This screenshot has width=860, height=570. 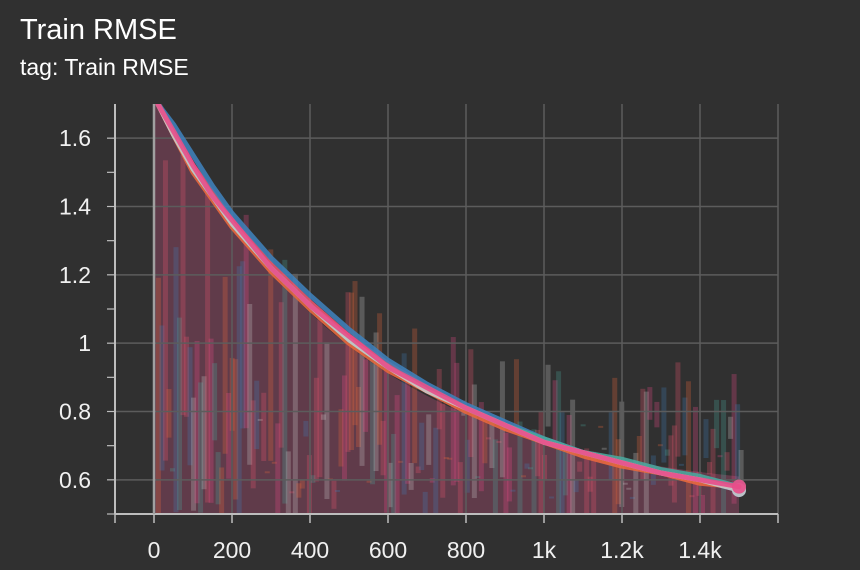 What do you see at coordinates (75, 207) in the screenshot?
I see `y-tick-label: 1.4` at bounding box center [75, 207].